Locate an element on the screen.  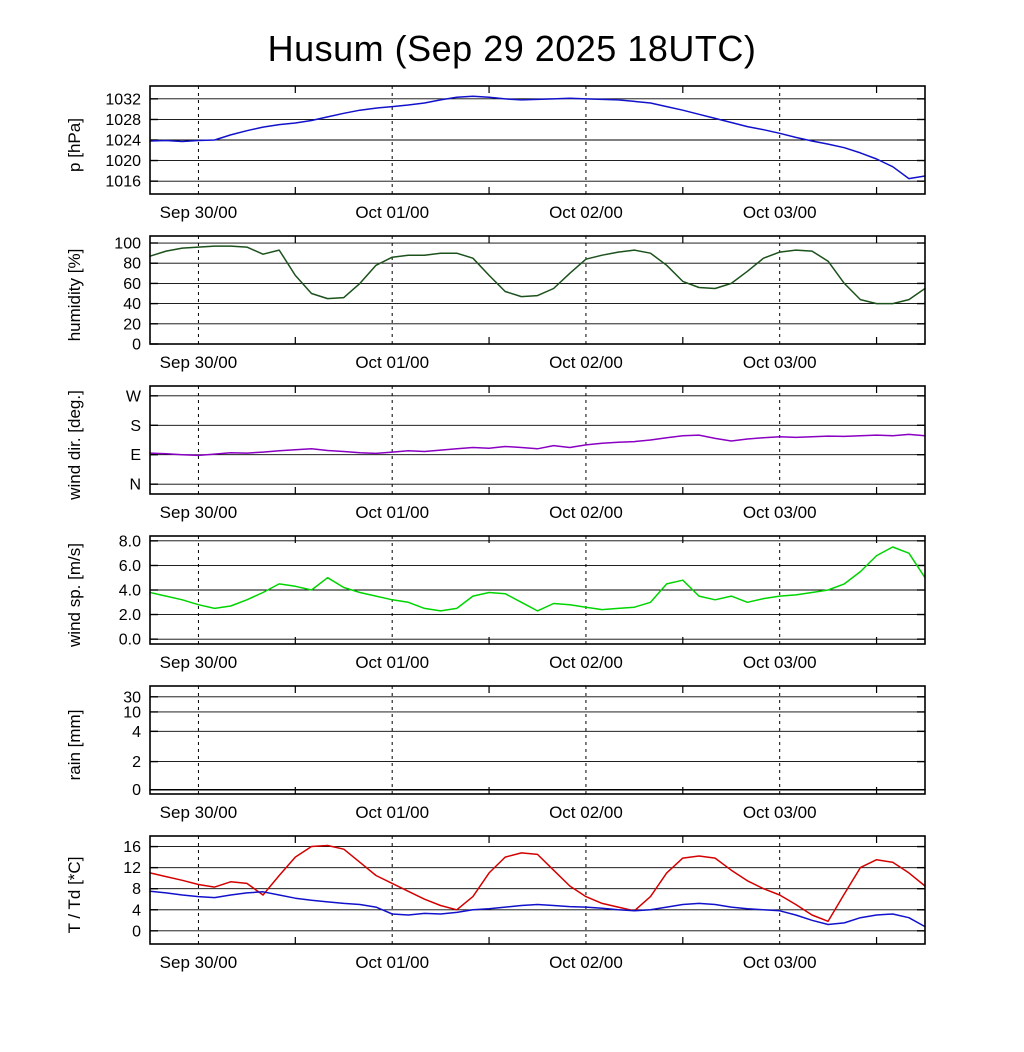
y-tick-label: 8.0 is located at coordinates (130, 541).